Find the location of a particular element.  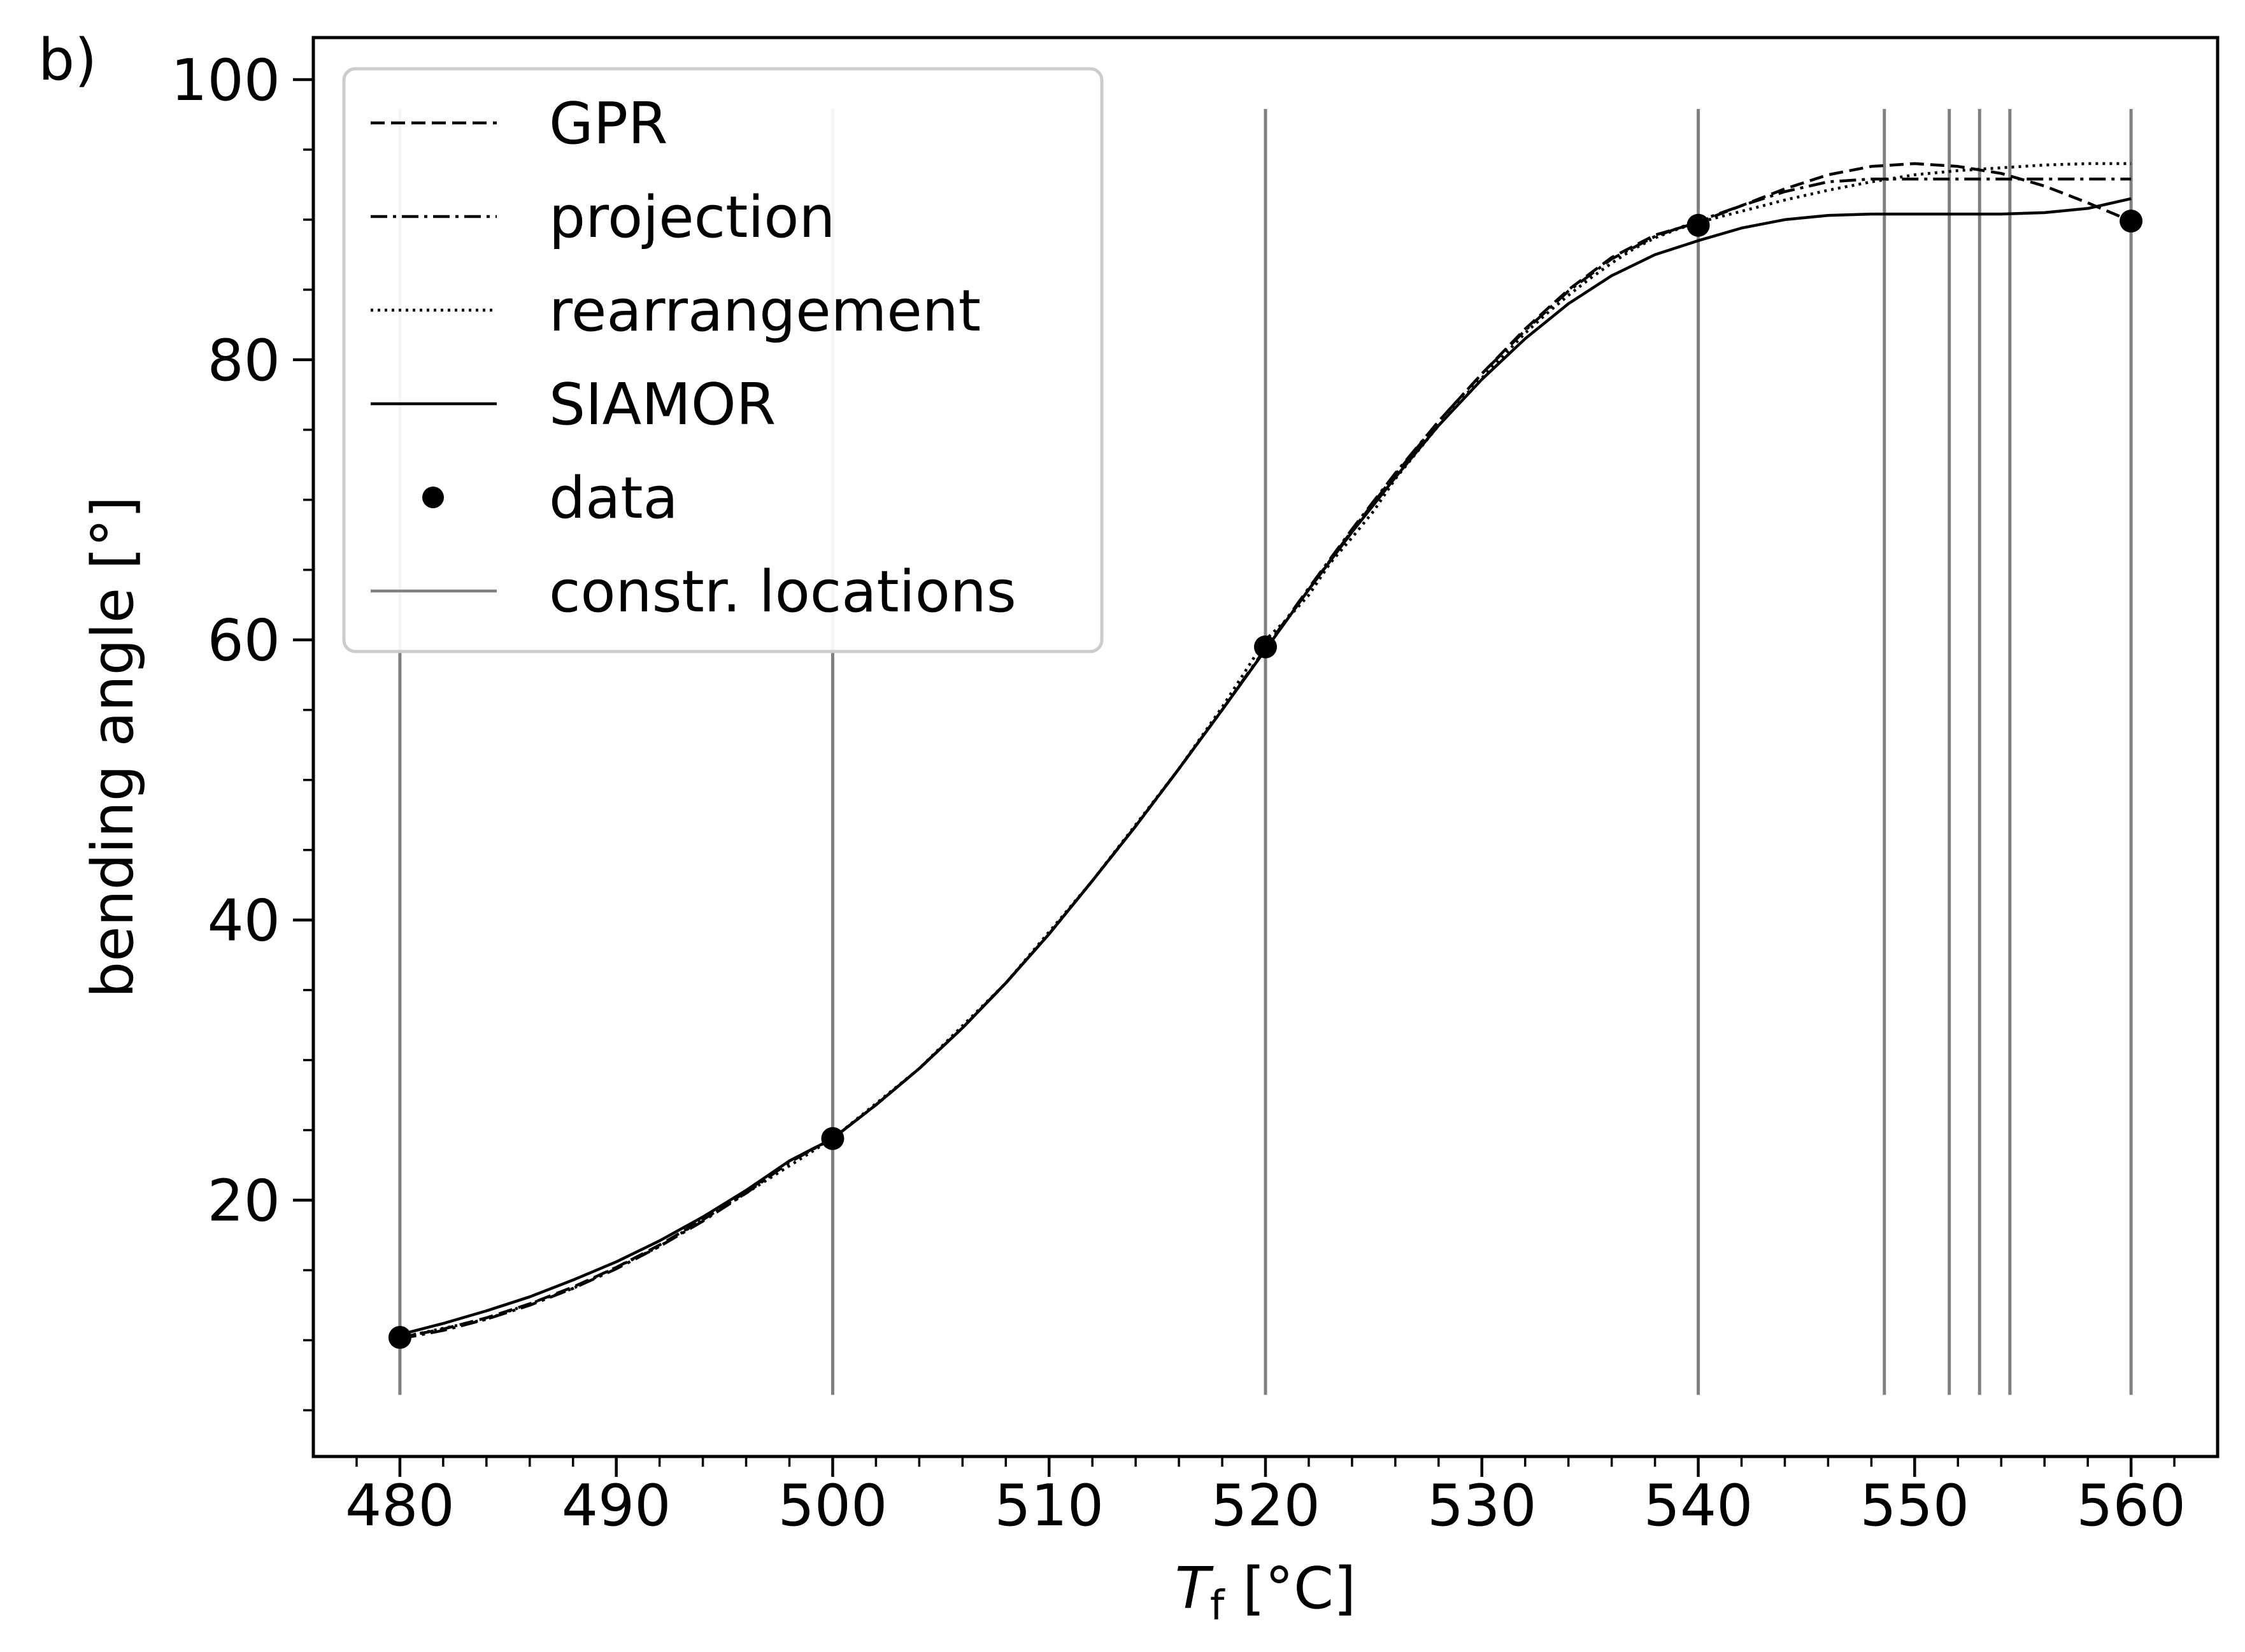

x-tick-label: 490 is located at coordinates (616, 1506).